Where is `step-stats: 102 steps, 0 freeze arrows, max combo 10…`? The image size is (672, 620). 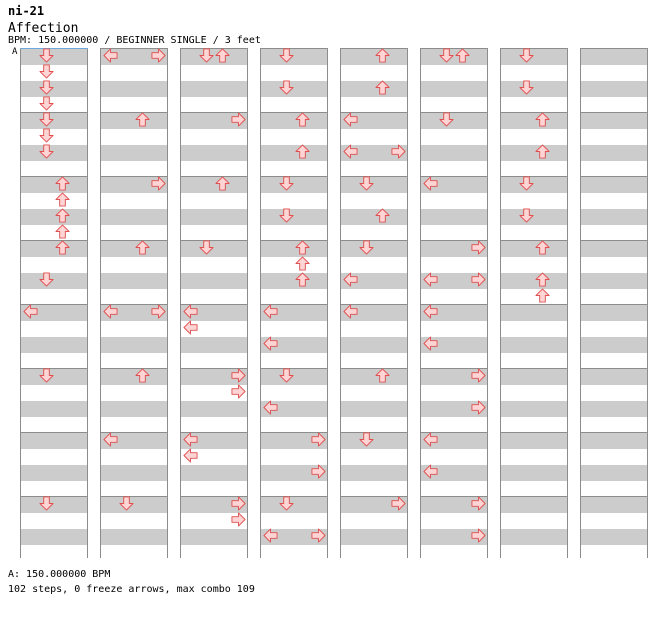
step-stats: 102 steps, 0 freeze arrows, max combo 10… is located at coordinates (131, 589).